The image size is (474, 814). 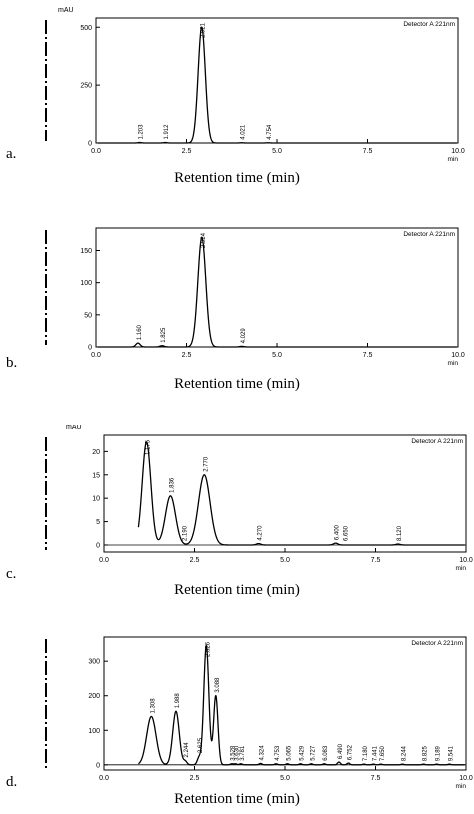 What do you see at coordinates (187, 151) in the screenshot?
I see `x-tick-label-a: 2.5` at bounding box center [187, 151].